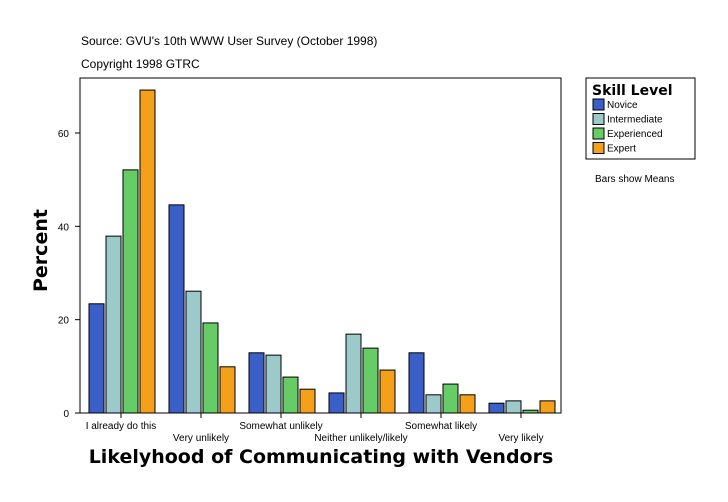 This screenshot has height=502, width=728. I want to click on x-tick-label: Somewhat likely, so click(441, 426).